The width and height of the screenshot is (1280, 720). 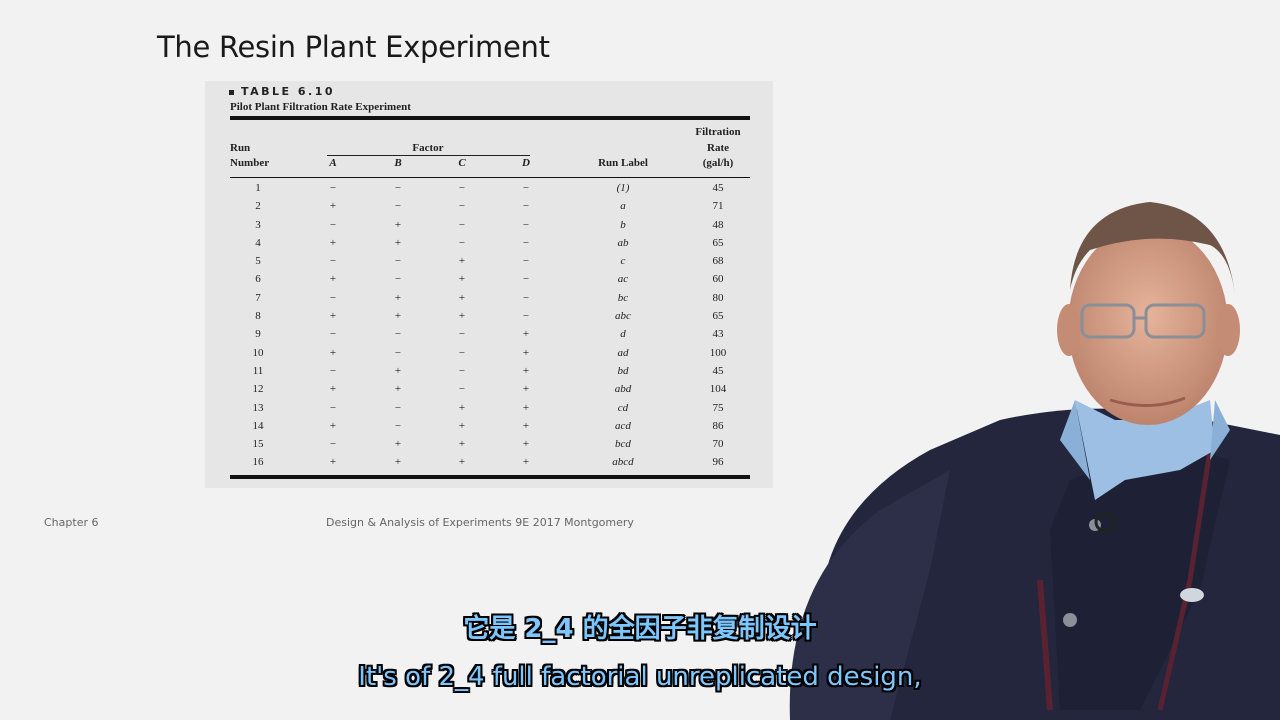 What do you see at coordinates (258, 425) in the screenshot?
I see `run-number: 14` at bounding box center [258, 425].